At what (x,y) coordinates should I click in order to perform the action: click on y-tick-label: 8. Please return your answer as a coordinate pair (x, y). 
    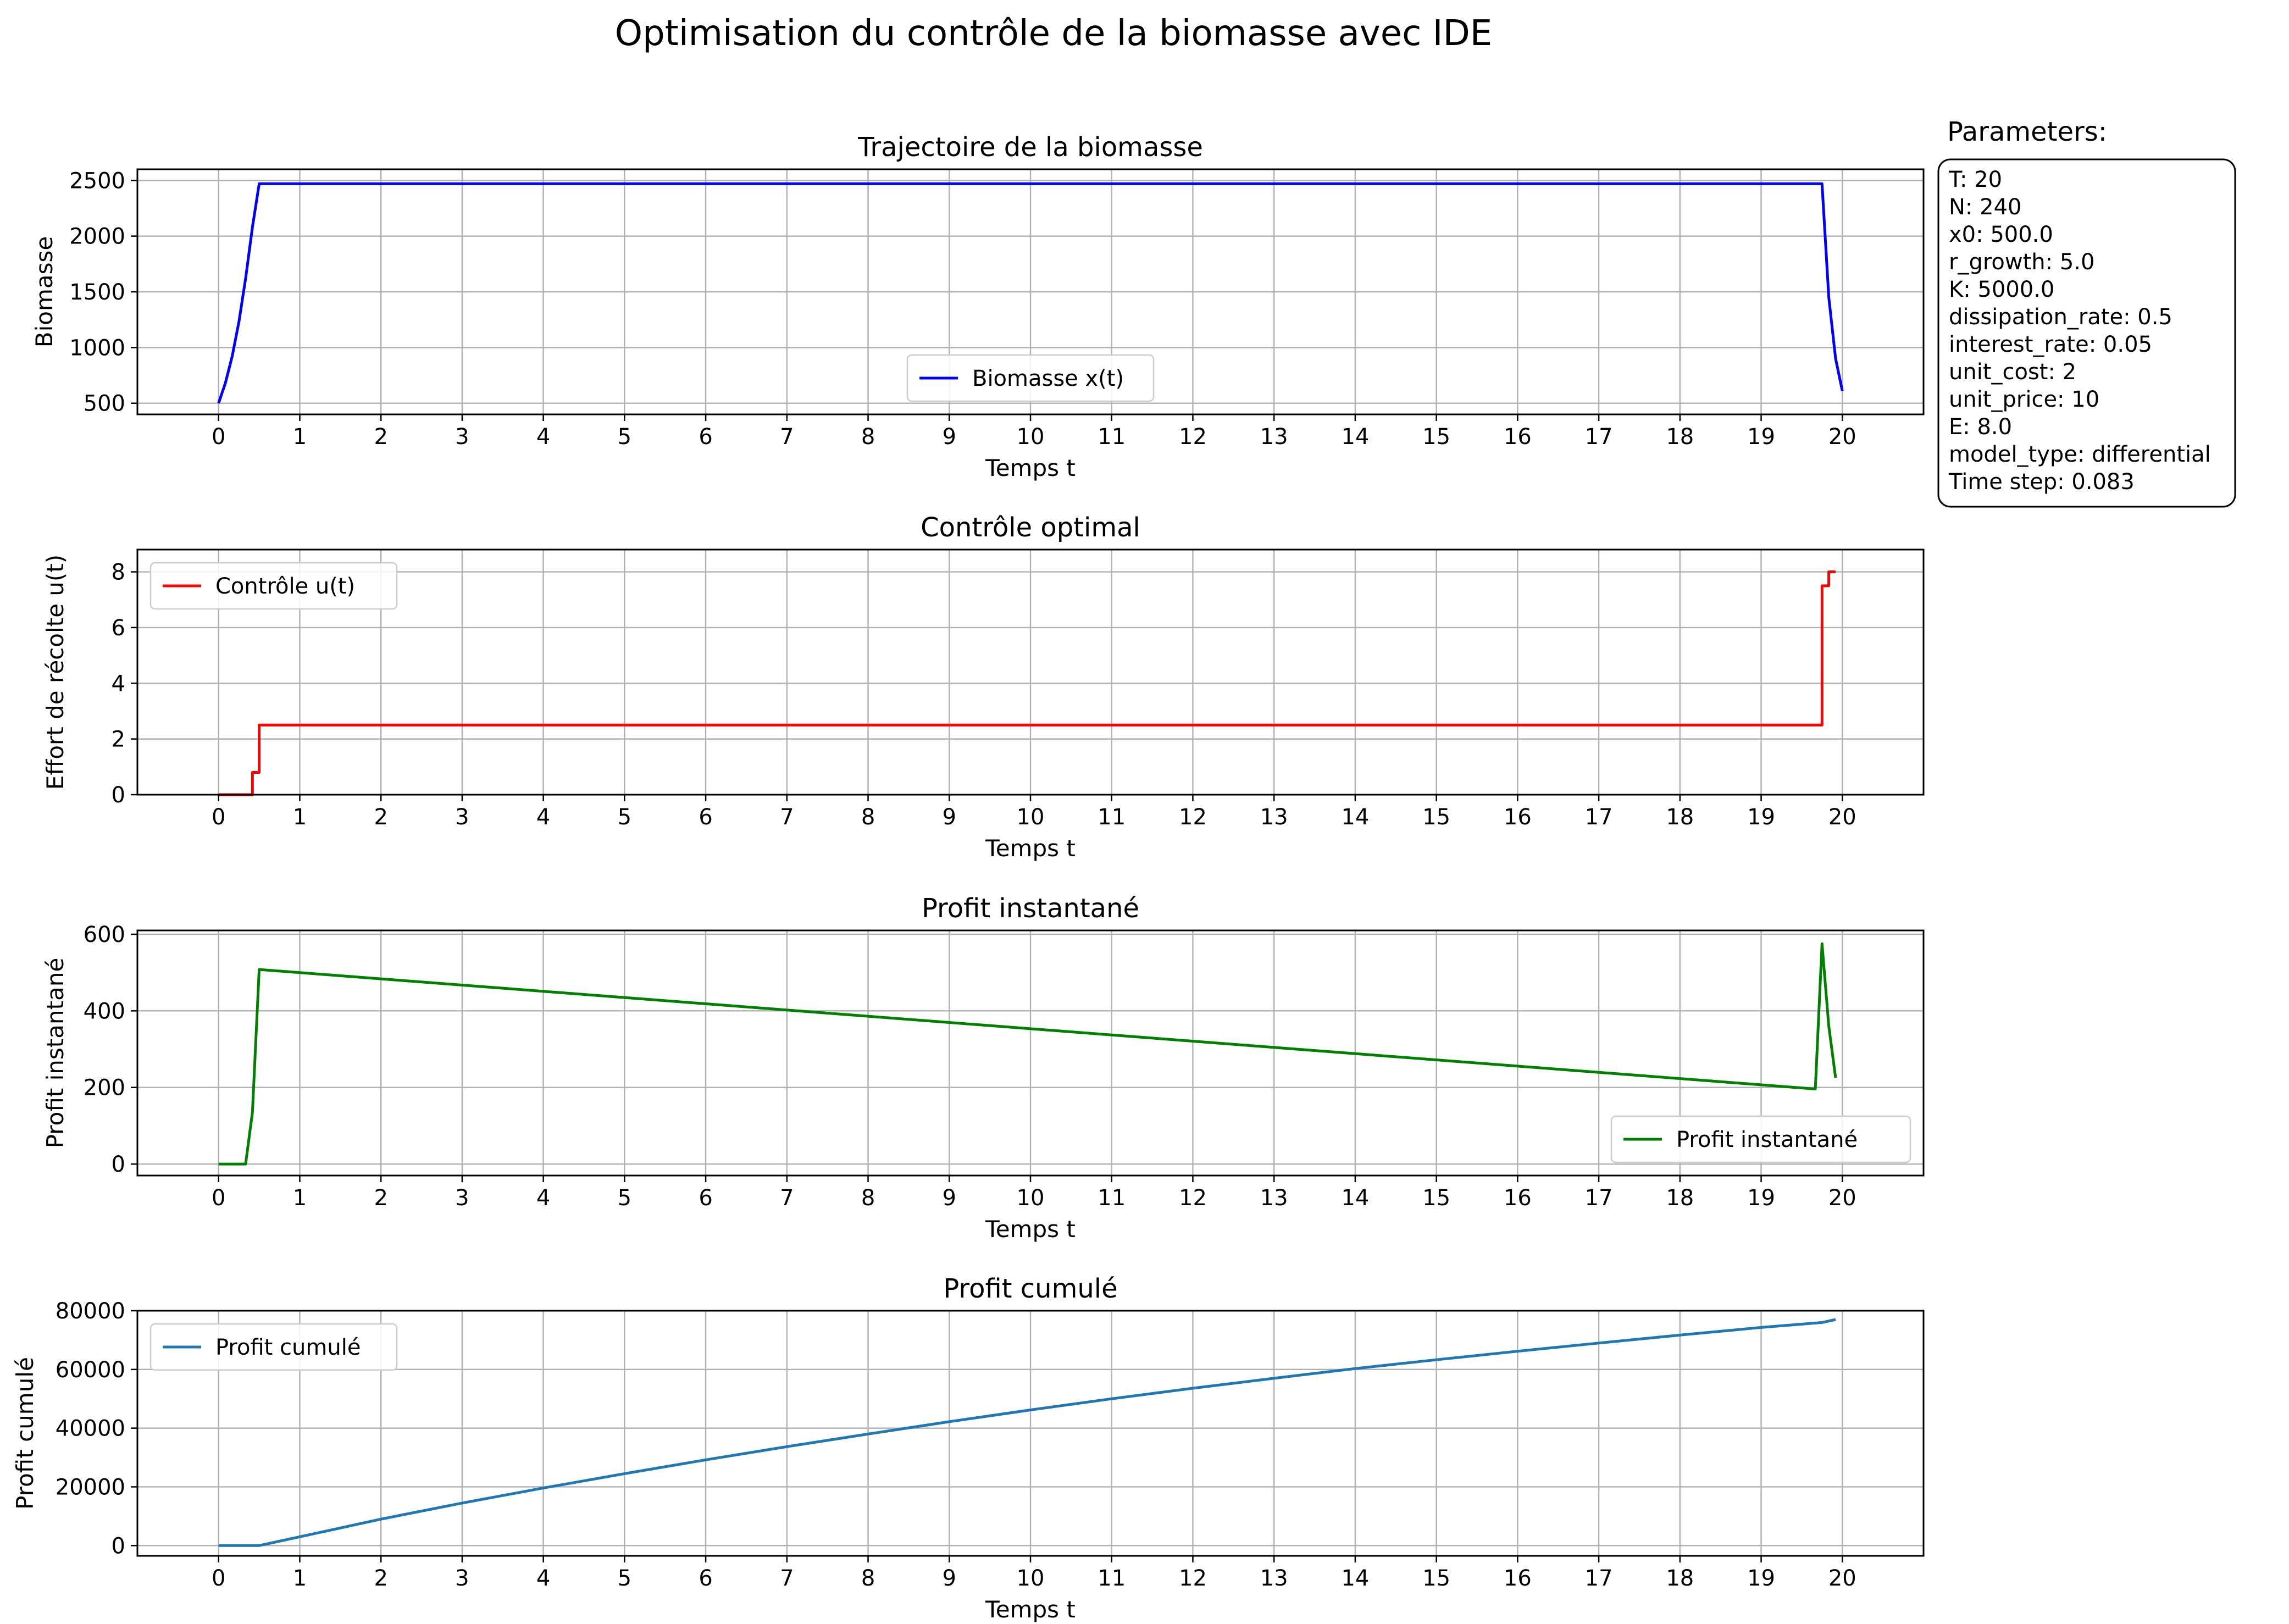
    Looking at the image, I should click on (119, 572).